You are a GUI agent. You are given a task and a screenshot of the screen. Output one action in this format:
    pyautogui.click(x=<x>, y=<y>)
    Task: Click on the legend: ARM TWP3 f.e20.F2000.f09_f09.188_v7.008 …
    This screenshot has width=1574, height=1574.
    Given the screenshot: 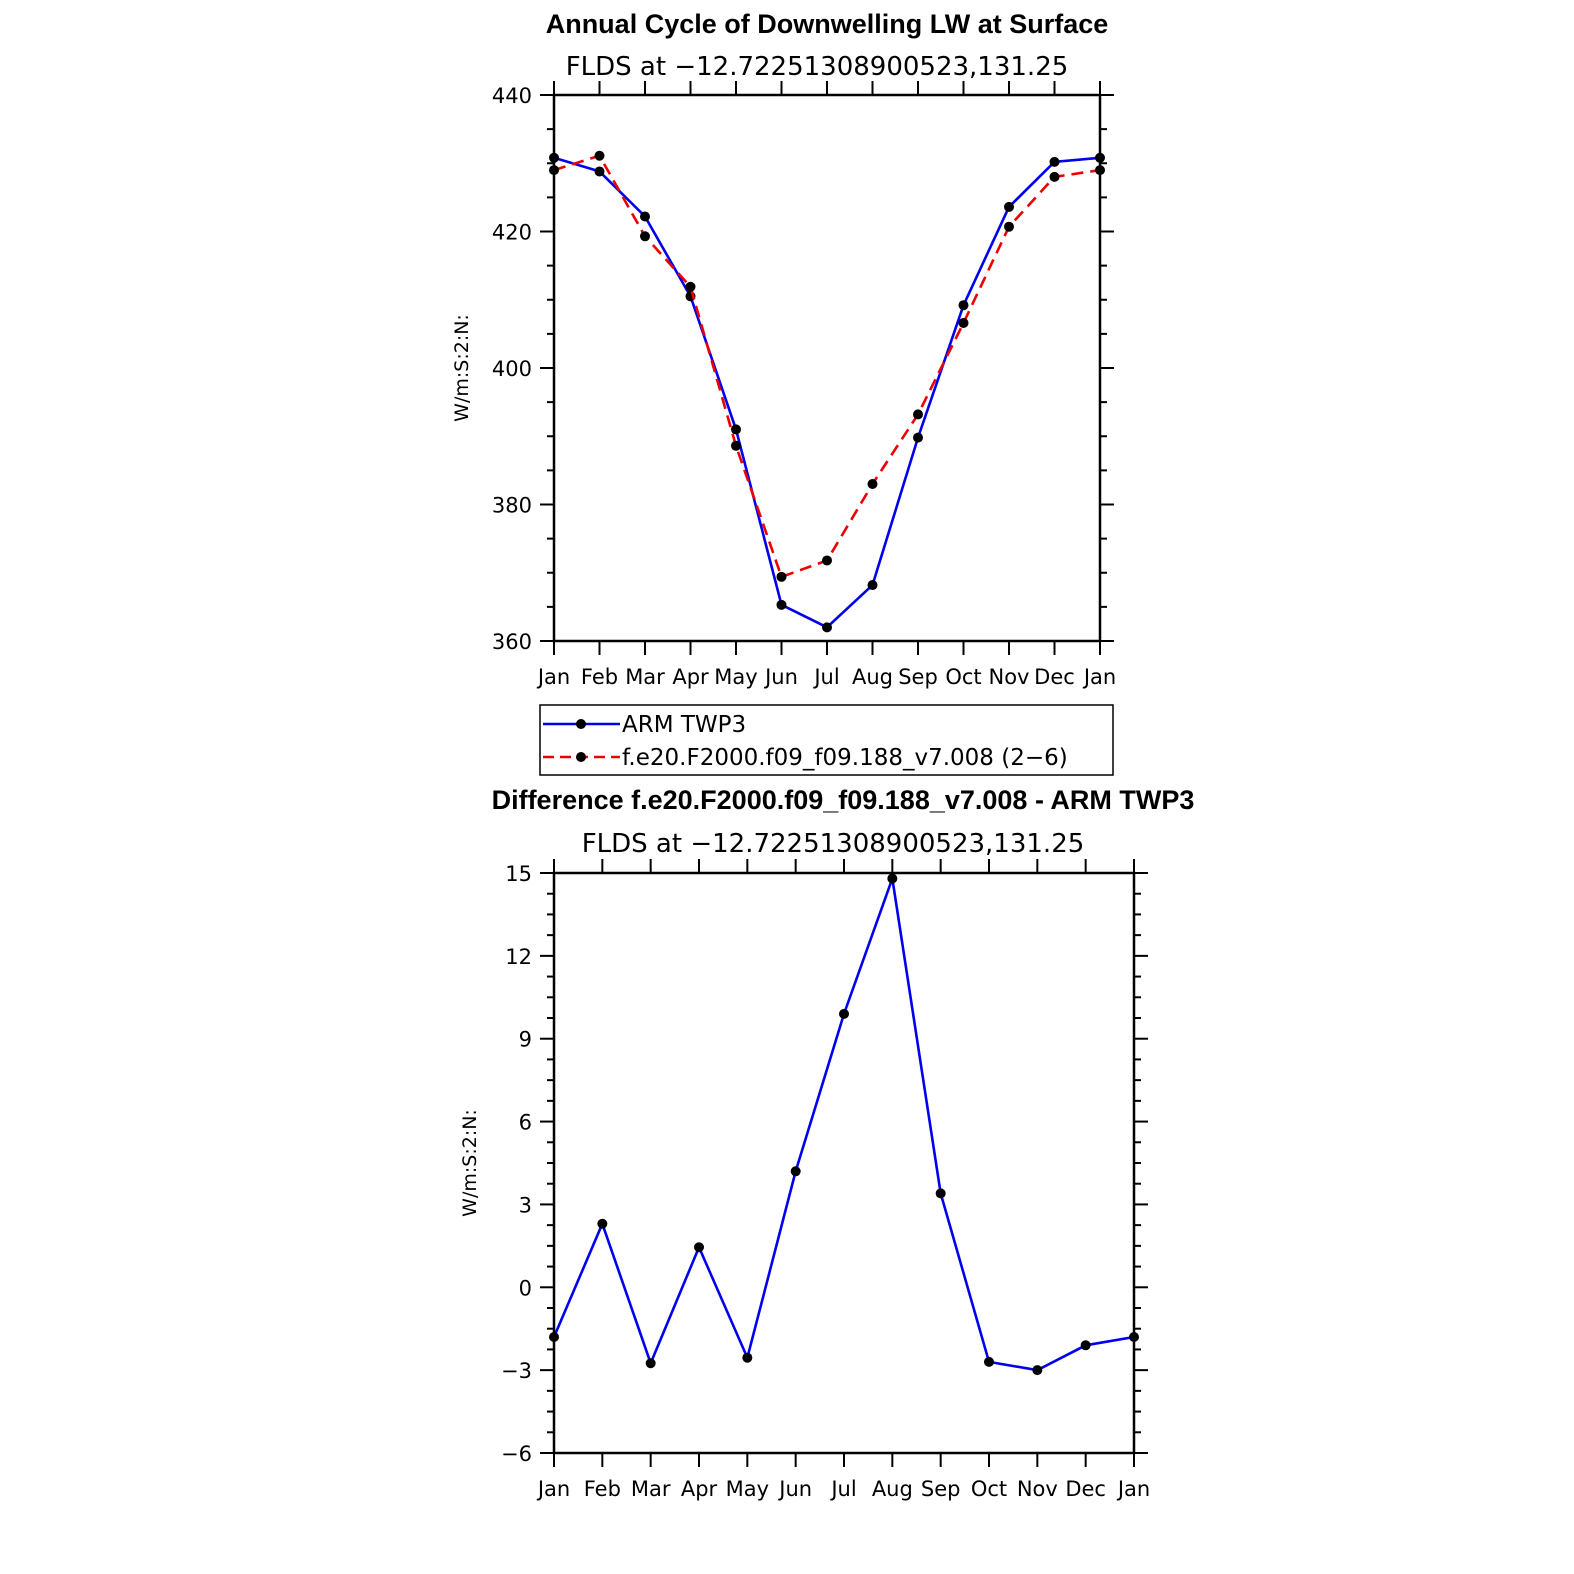 What is the action you would take?
    pyautogui.click(x=826, y=740)
    